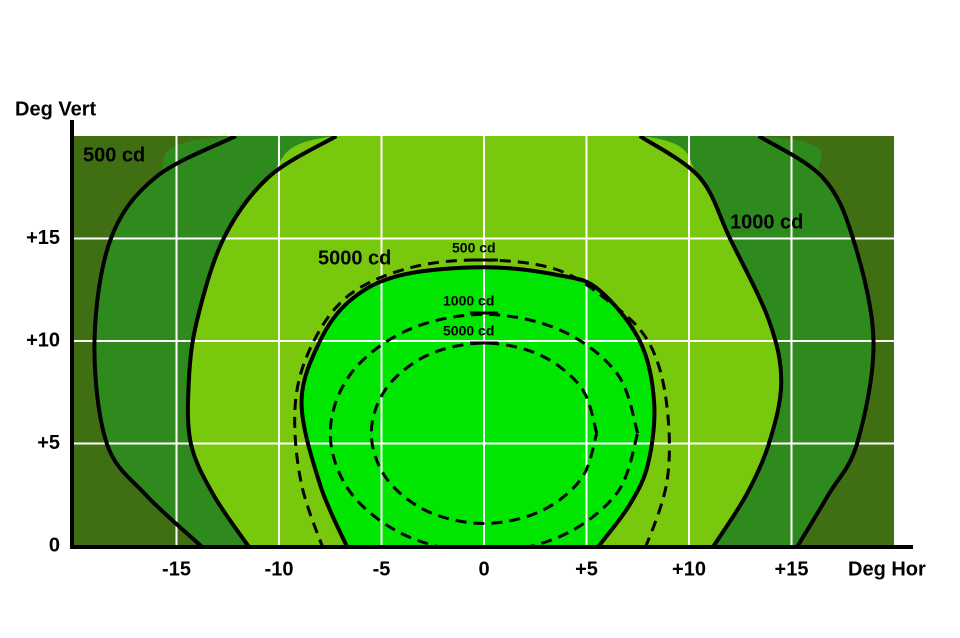 The height and width of the screenshot is (638, 960). Describe the element at coordinates (54, 545) in the screenshot. I see `y-tick-label: 0` at that location.